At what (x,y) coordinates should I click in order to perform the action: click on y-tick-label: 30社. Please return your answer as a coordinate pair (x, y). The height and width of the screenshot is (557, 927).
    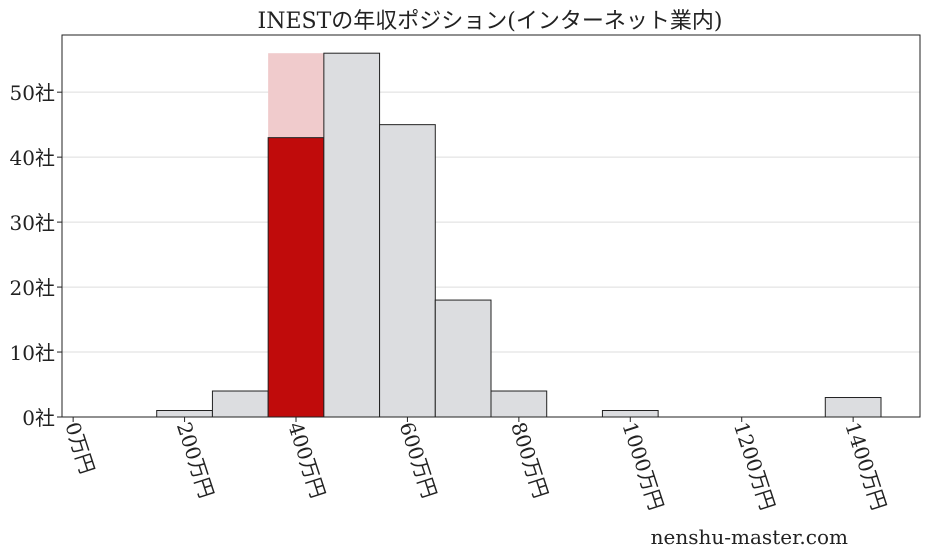
    Looking at the image, I should click on (32, 223).